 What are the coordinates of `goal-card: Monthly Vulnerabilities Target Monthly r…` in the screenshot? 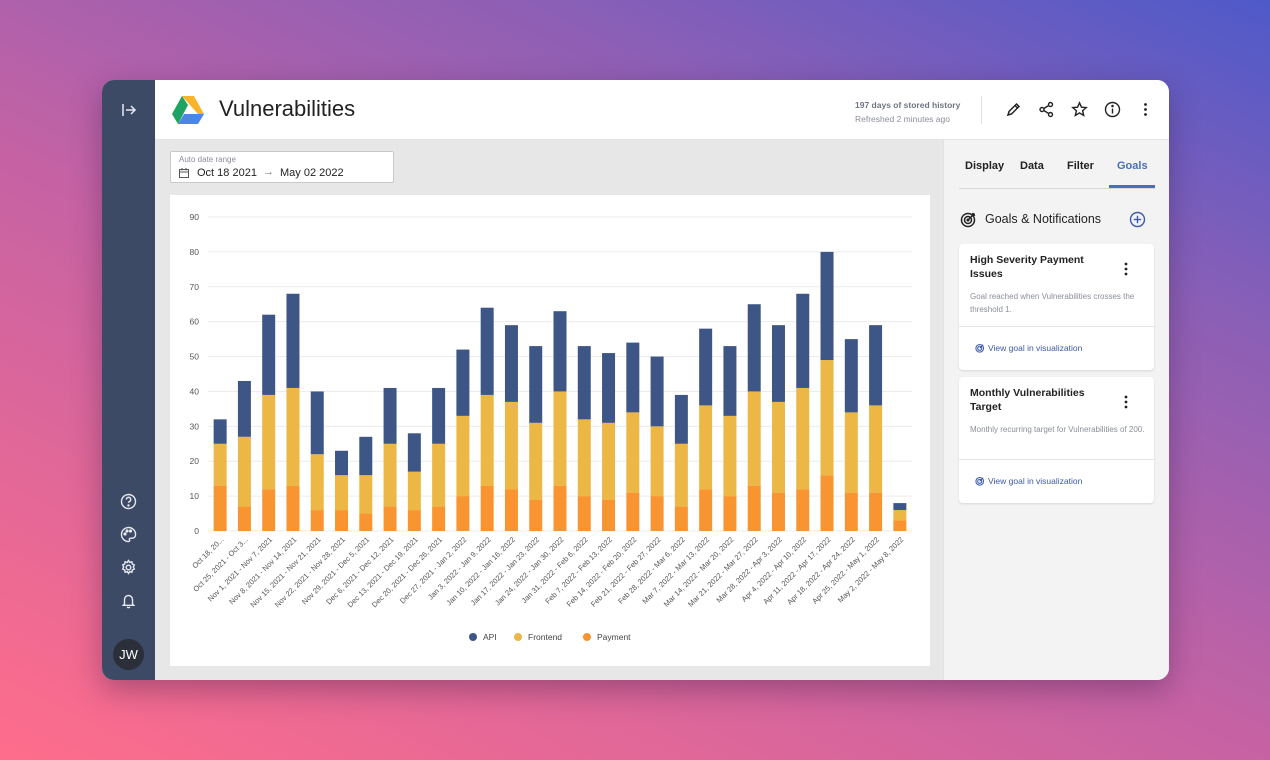 It's located at (1056, 440).